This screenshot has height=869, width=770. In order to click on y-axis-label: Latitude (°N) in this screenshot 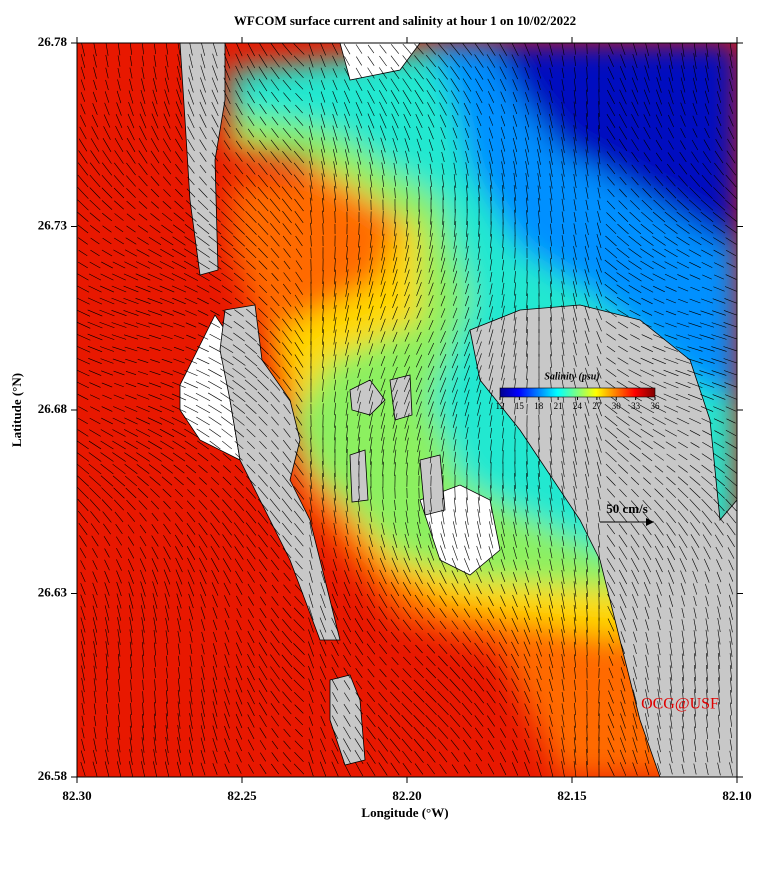, I will do `click(16, 410)`.